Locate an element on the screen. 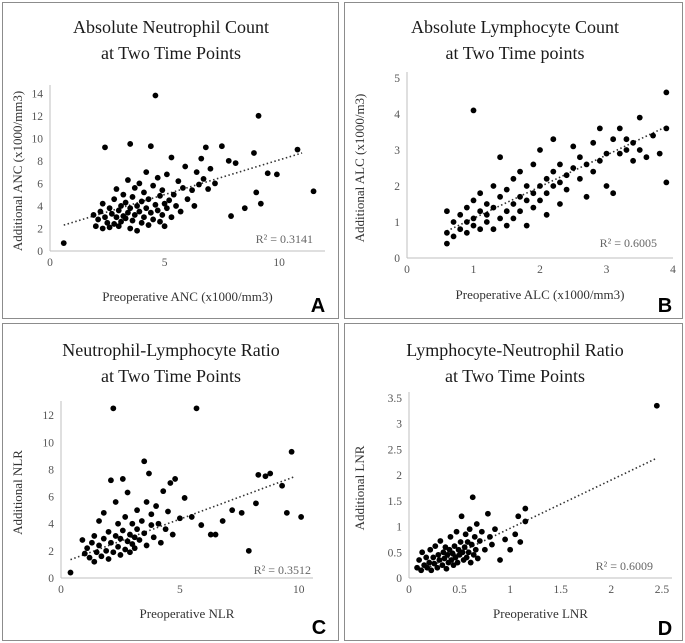 The image size is (685, 643). chart-a-r-squared: R² = 0.3141 is located at coordinates (284, 239).